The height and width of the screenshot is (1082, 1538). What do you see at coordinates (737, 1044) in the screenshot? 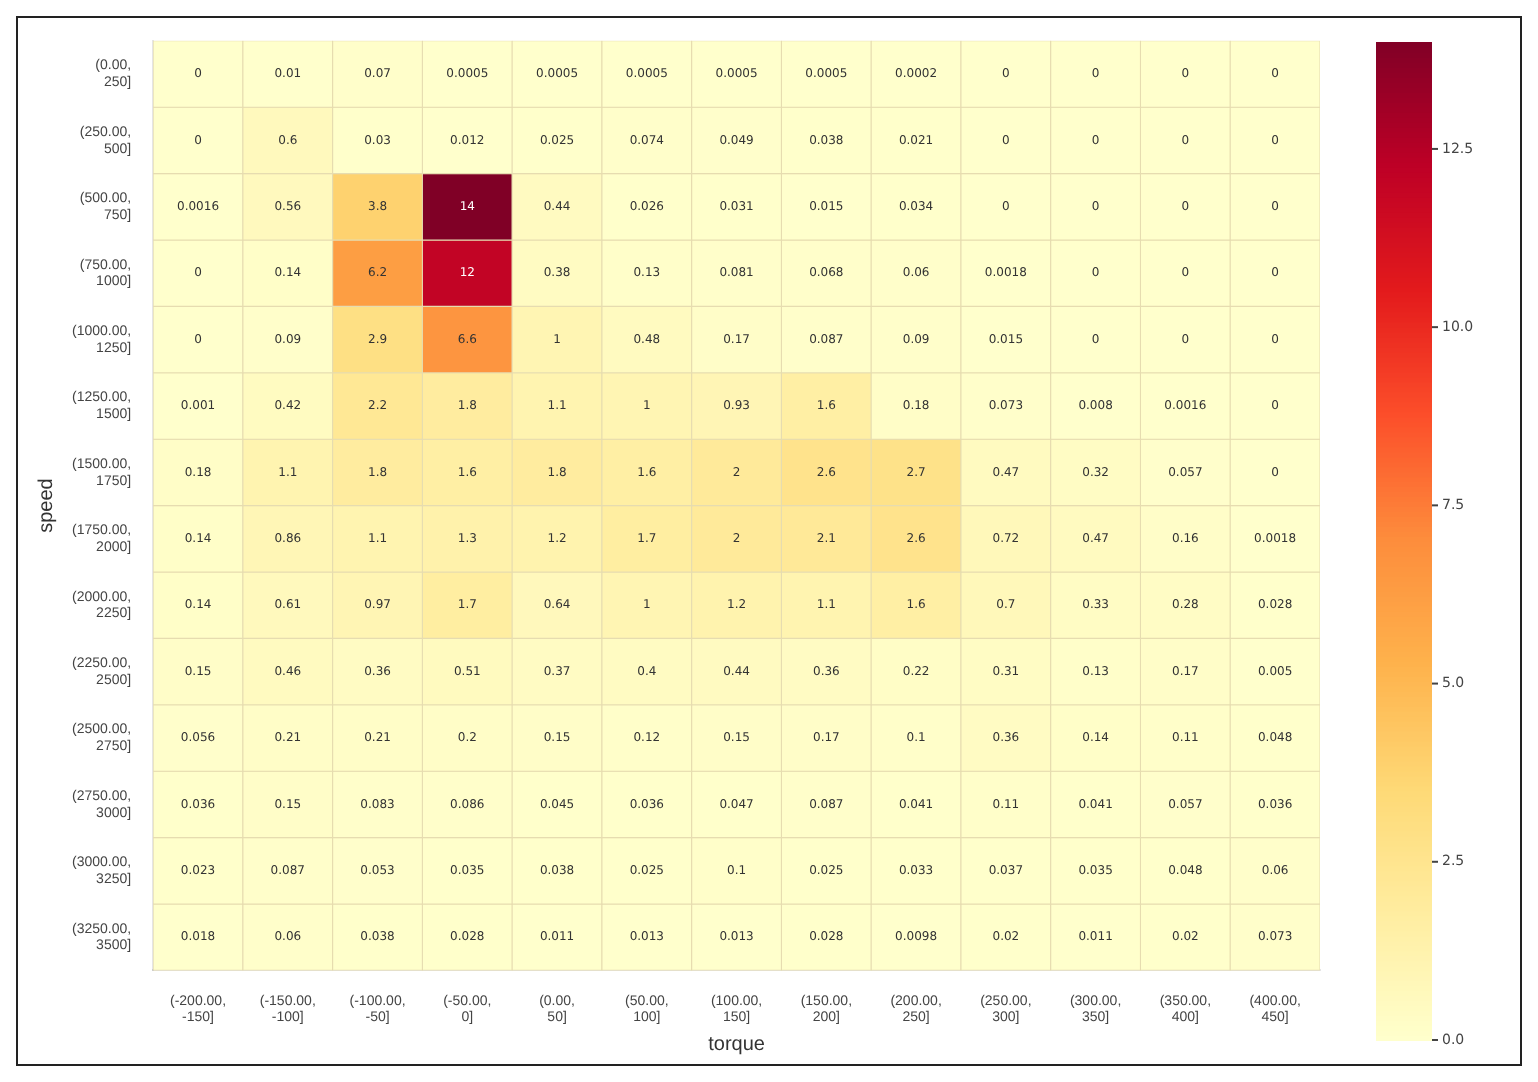
I see `x-axis-title: torque` at bounding box center [737, 1044].